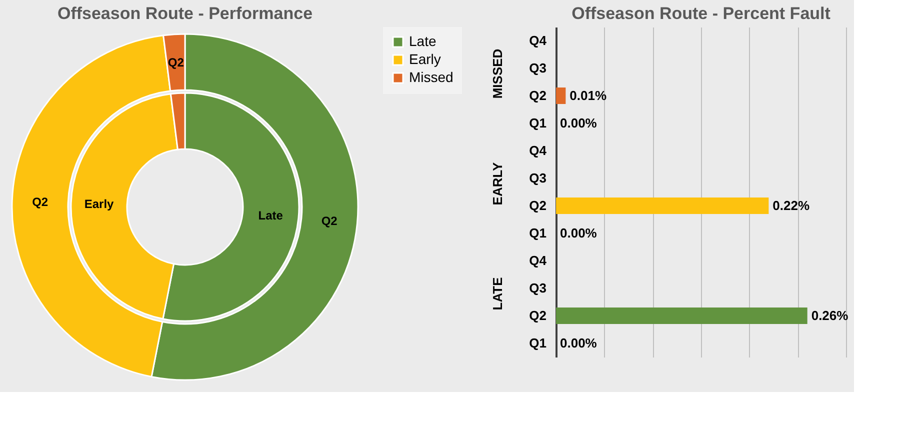 This screenshot has height=443, width=912. I want to click on legend-label: Missed, so click(431, 77).